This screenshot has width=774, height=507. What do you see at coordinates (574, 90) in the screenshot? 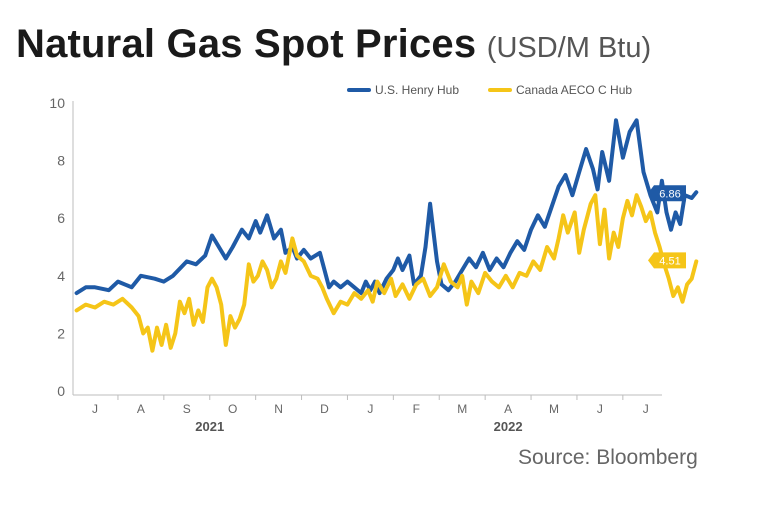
I see `legend-label: Canada AECO C Hub` at bounding box center [574, 90].